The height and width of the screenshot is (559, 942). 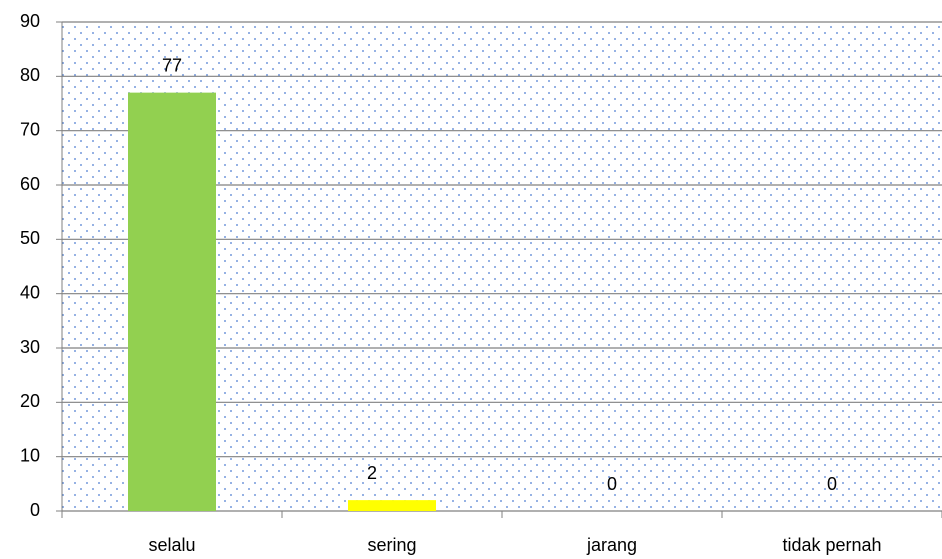 I want to click on data-label: 2, so click(x=372, y=473).